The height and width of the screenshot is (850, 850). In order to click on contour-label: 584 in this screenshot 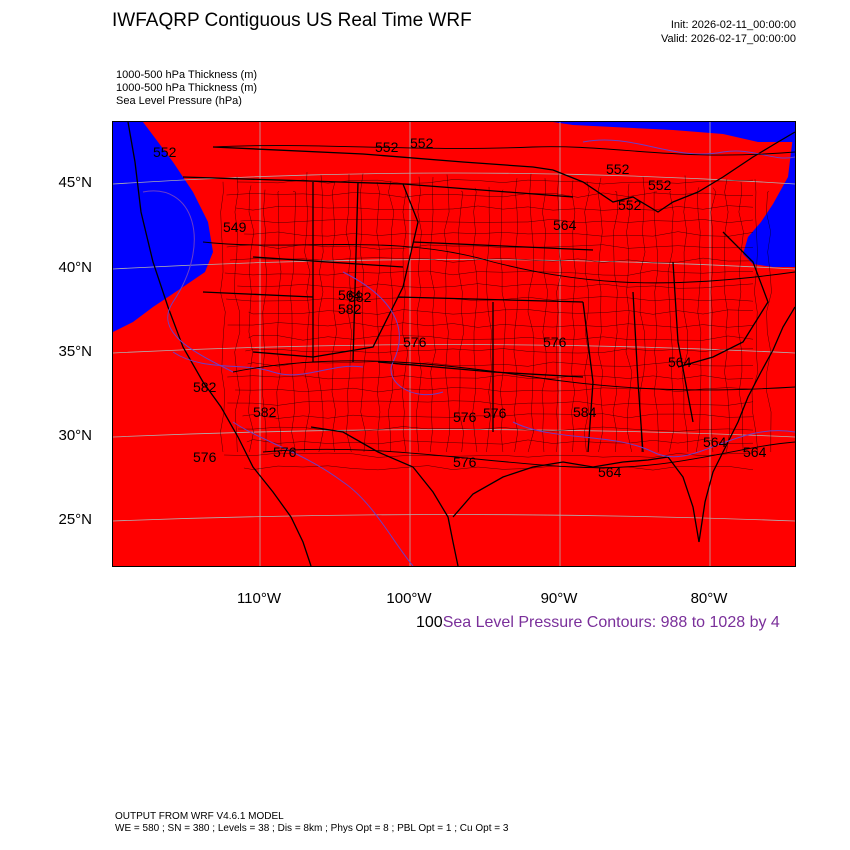, I will do `click(585, 412)`.